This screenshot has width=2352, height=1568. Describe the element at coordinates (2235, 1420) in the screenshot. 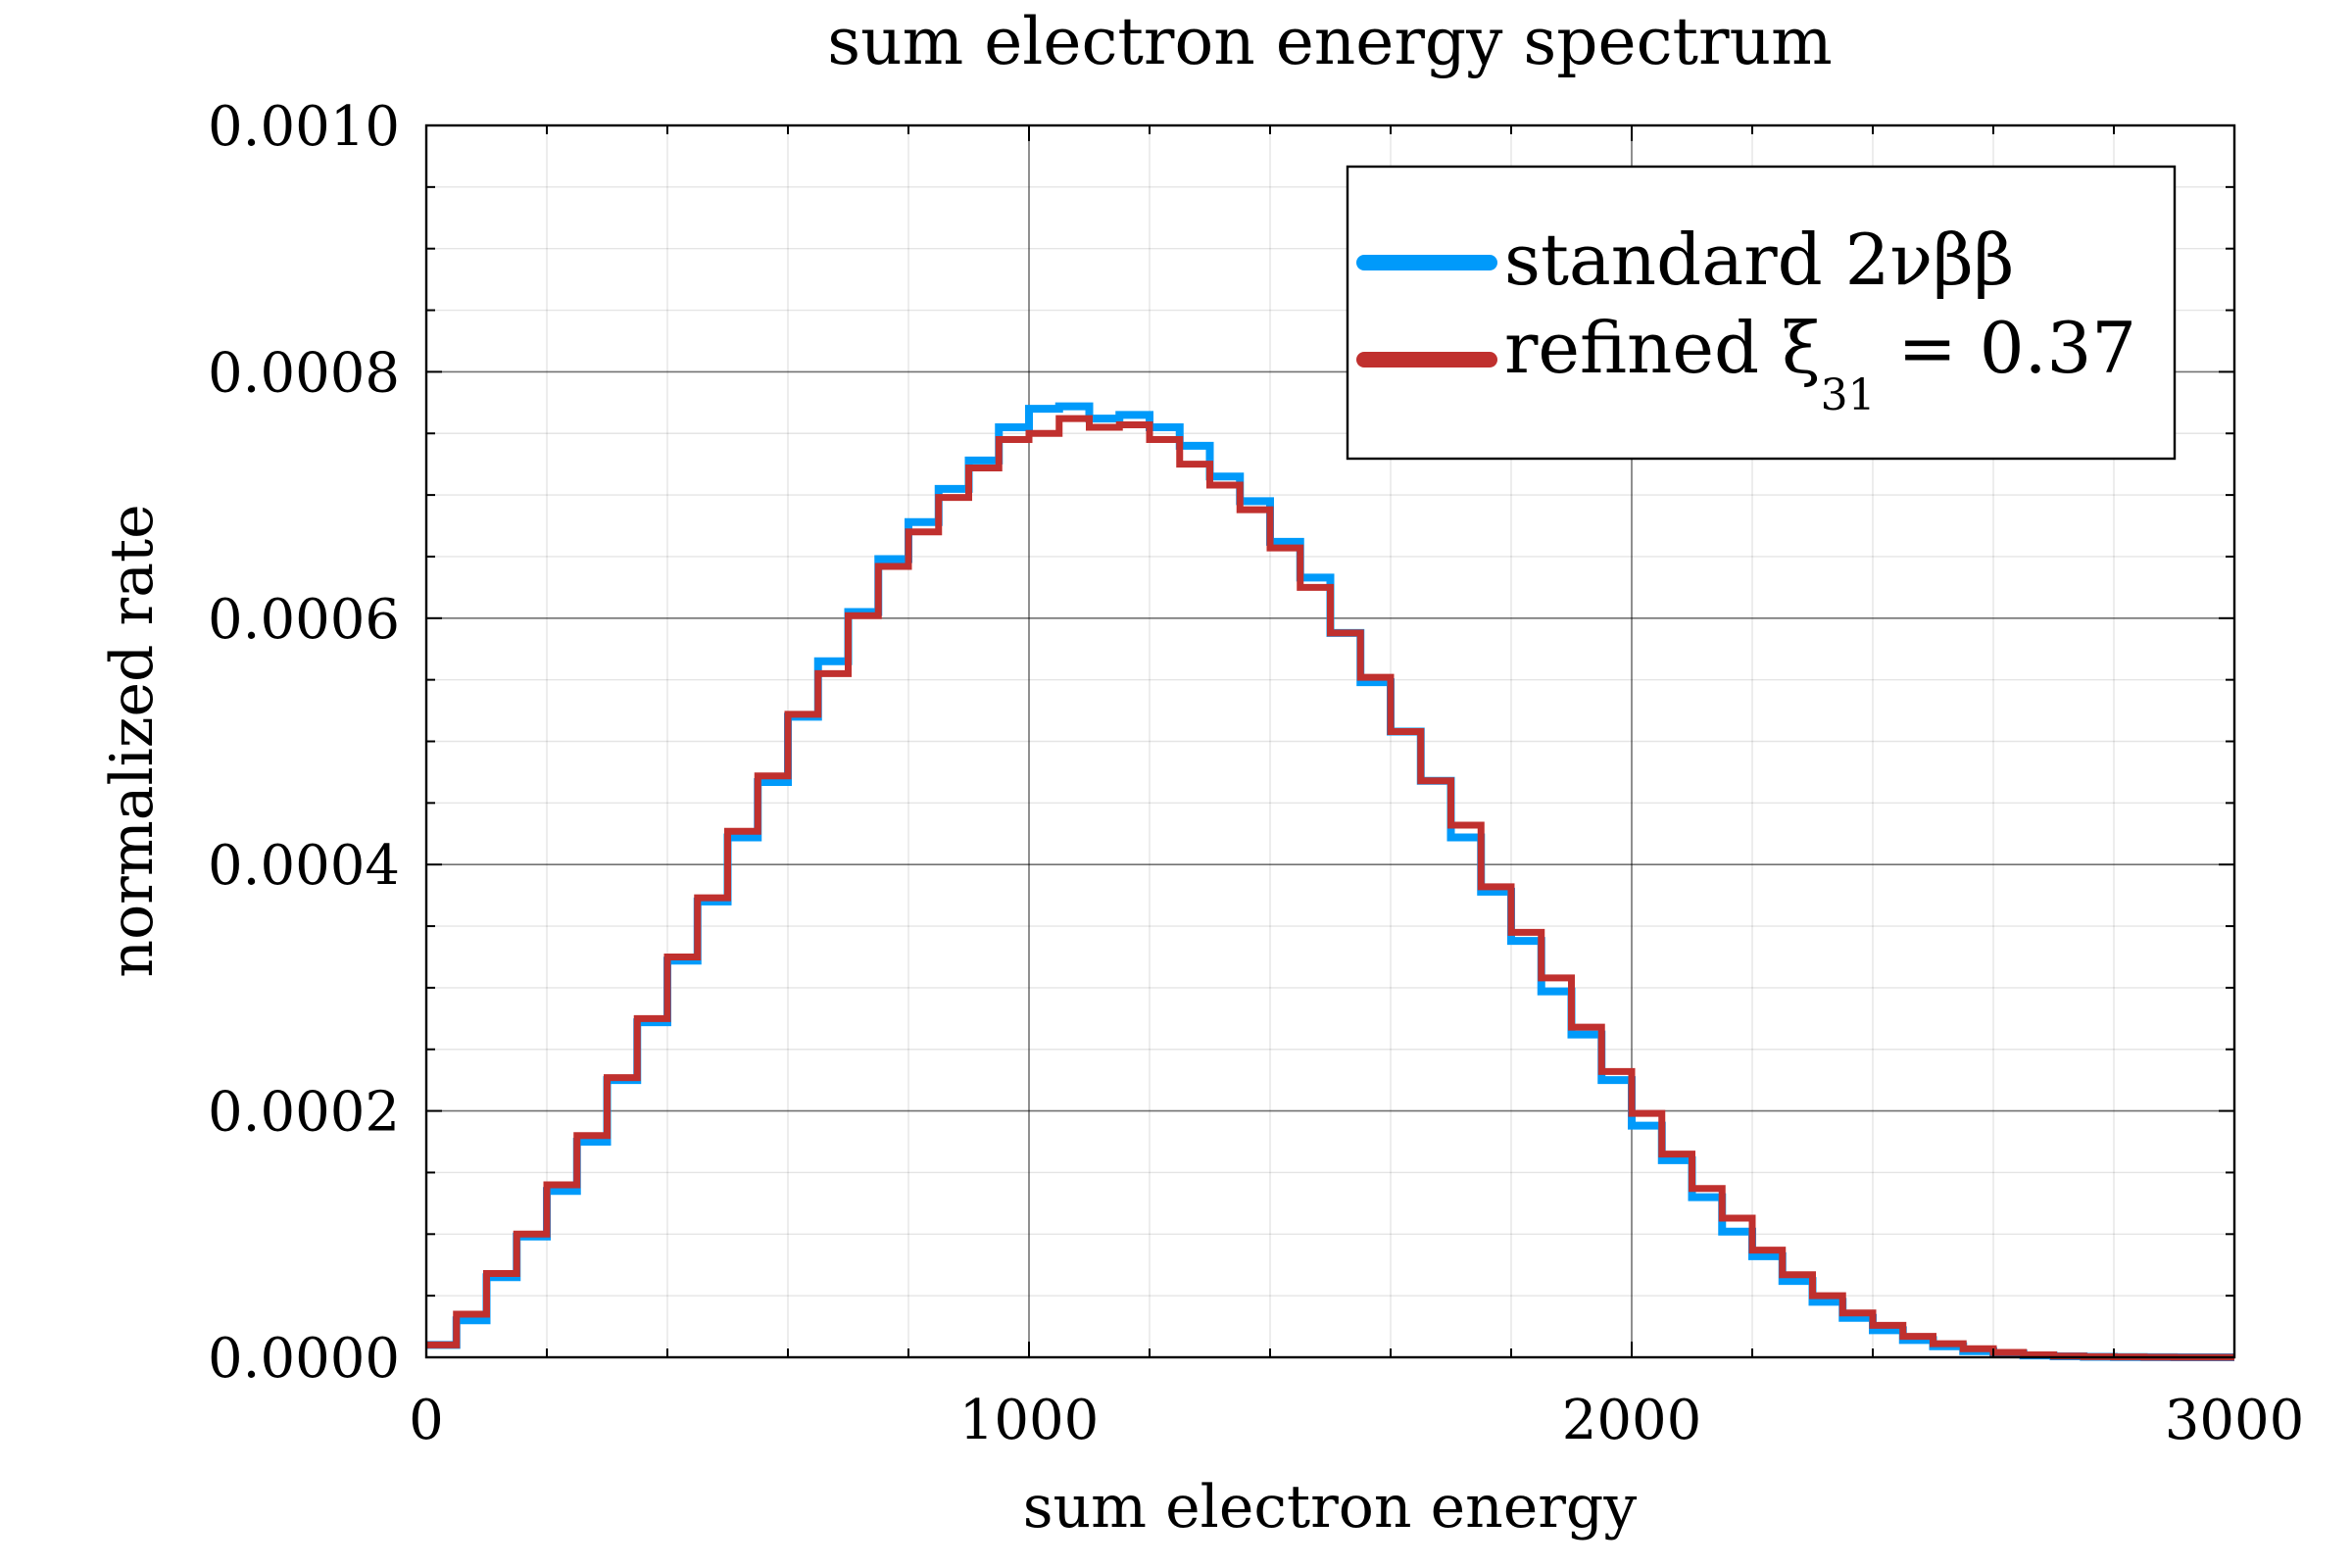

I see `x-tick-label: 3000` at that location.